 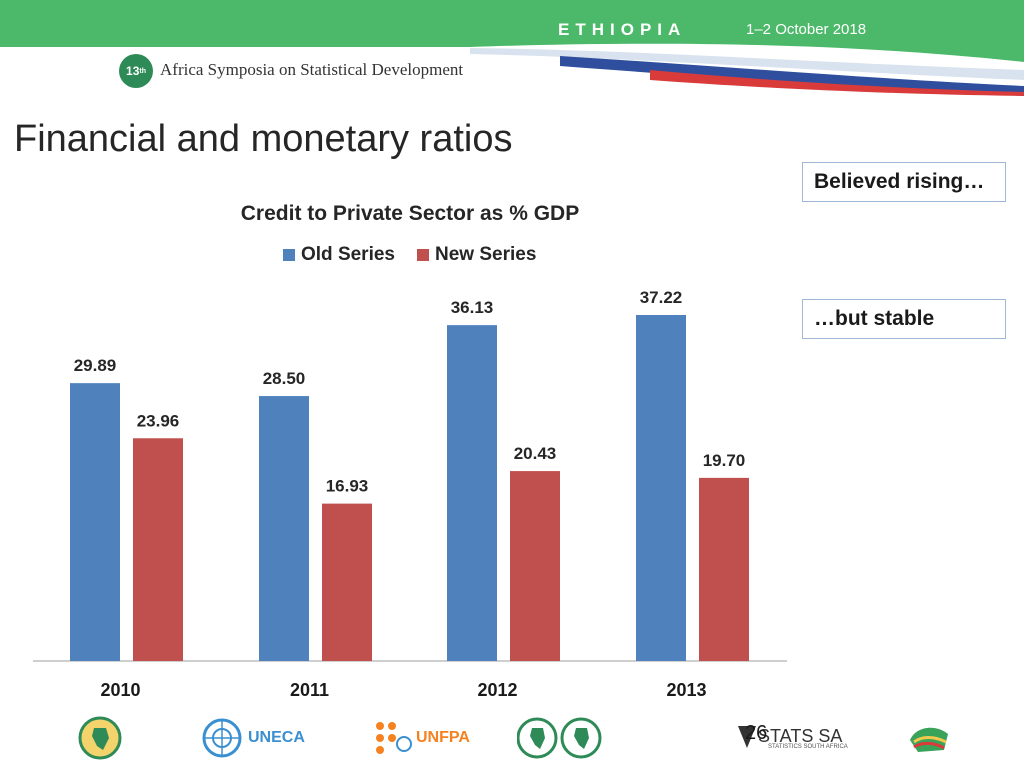 What do you see at coordinates (747, 737) in the screenshot?
I see `statssa-figure-icon` at bounding box center [747, 737].